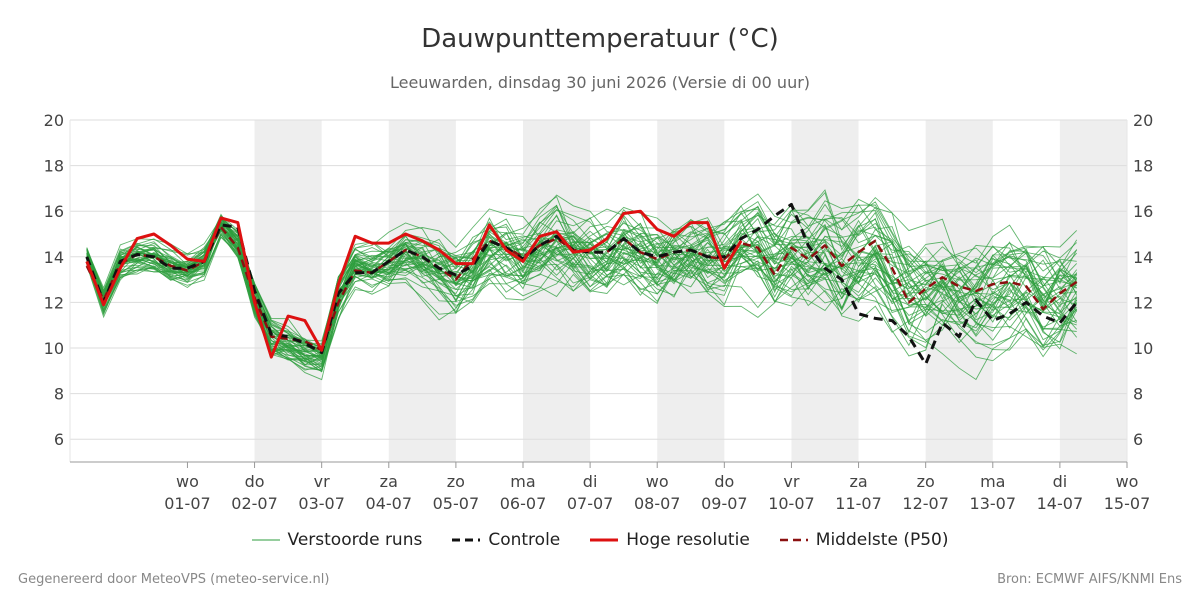  What do you see at coordinates (925, 503) in the screenshot?
I see `x-tick-date-label: 12-07` at bounding box center [925, 503].